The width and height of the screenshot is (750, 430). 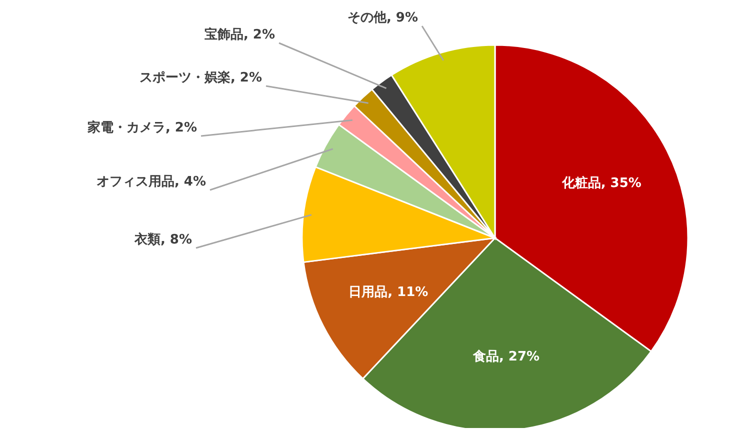 What do you see at coordinates (601, 183) in the screenshot?
I see `slice-label: 化粧品, 35%` at bounding box center [601, 183].